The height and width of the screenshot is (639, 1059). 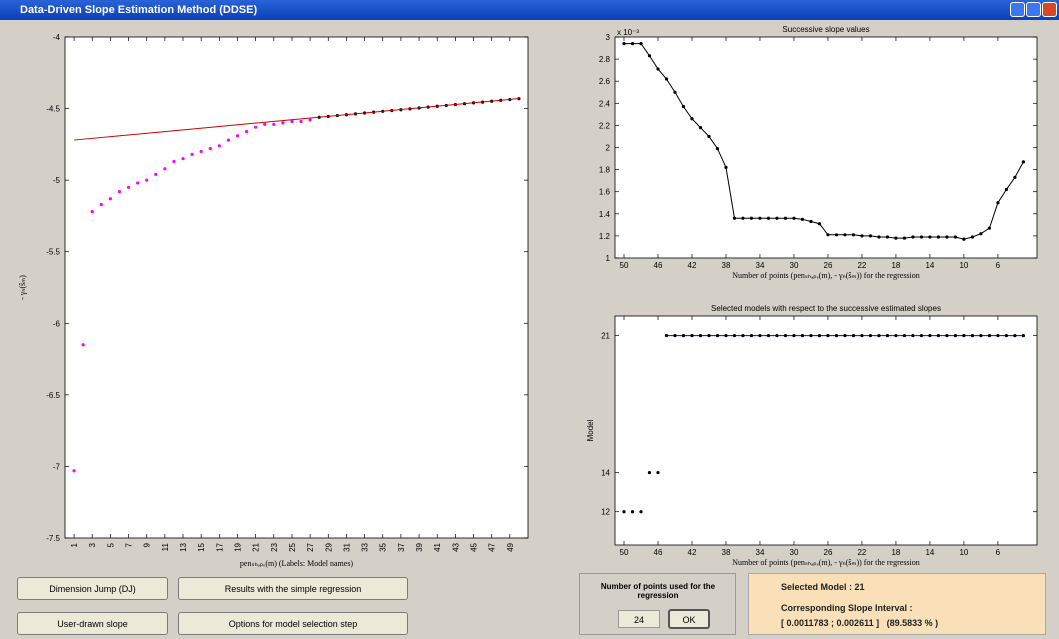 What do you see at coordinates (998, 265) in the screenshot?
I see `x-tick-label: 6` at bounding box center [998, 265].